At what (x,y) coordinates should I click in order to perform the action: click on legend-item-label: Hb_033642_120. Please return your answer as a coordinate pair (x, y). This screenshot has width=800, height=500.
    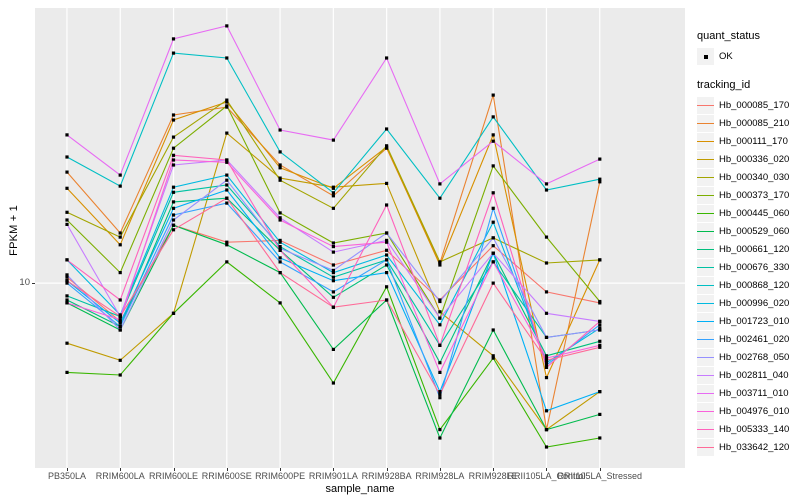
    Looking at the image, I should click on (754, 447).